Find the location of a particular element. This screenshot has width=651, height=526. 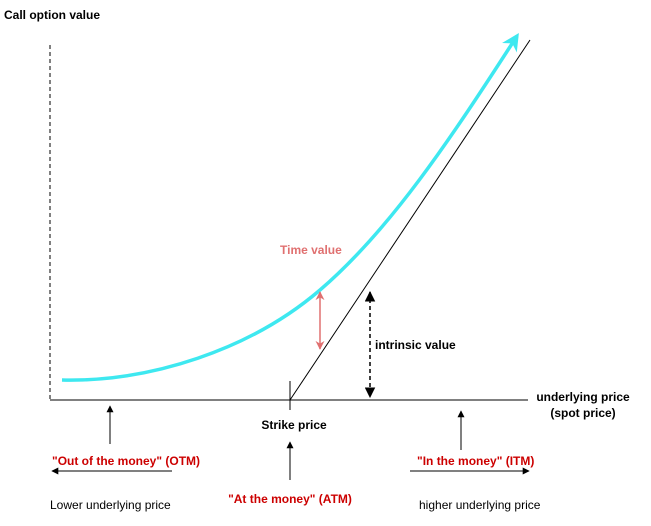

higher-price-label: higher underlying price is located at coordinates (480, 505).